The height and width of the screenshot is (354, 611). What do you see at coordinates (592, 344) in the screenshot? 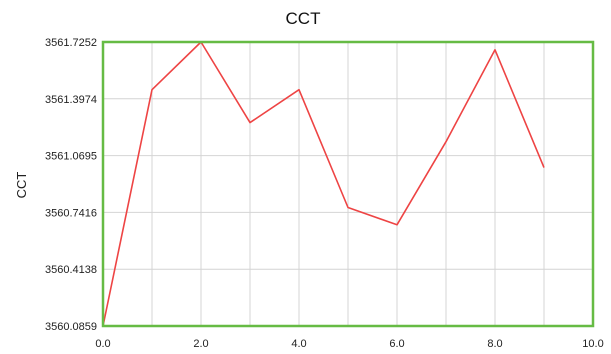
I see `x-tick-label: 10.0` at bounding box center [592, 344].